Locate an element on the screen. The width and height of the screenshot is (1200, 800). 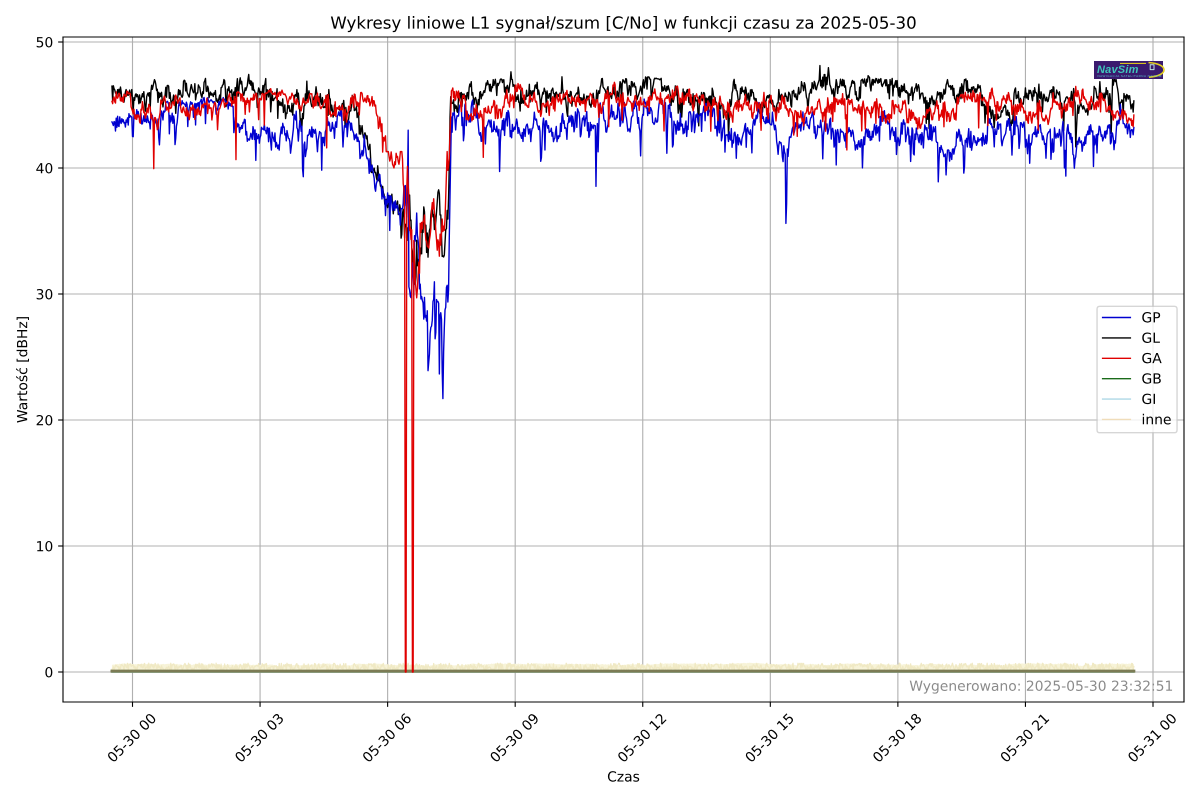
svg-text: NavSim is located at coordinates (1118, 70).